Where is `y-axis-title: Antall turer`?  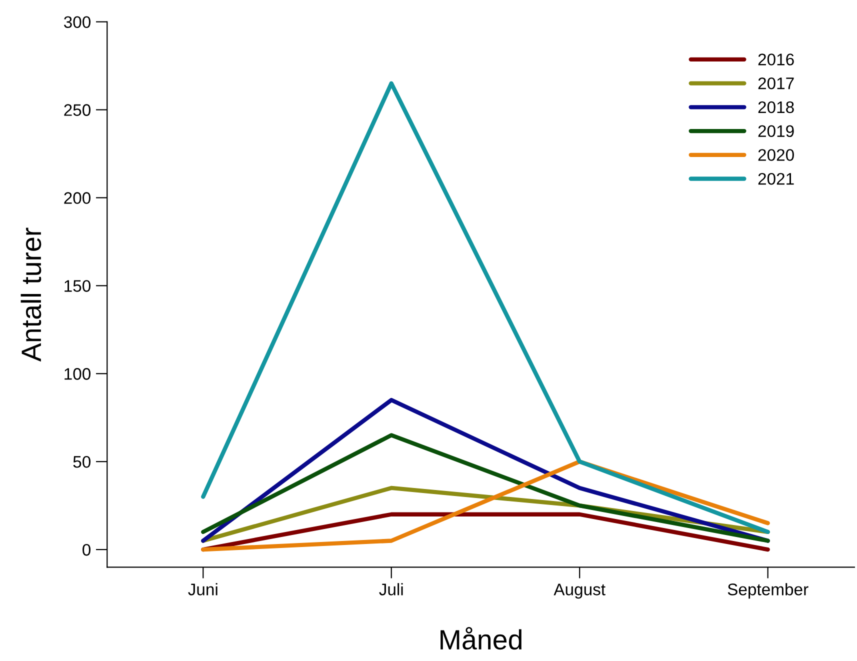
y-axis-title: Antall turer is located at coordinates (31, 295).